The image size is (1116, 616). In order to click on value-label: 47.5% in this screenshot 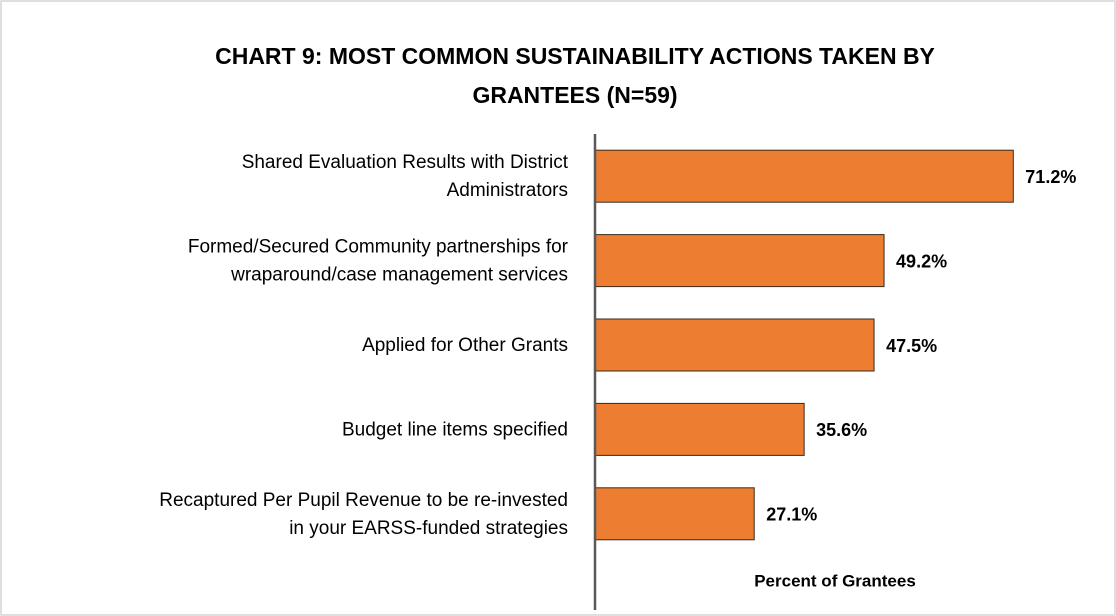, I will do `click(911, 346)`.